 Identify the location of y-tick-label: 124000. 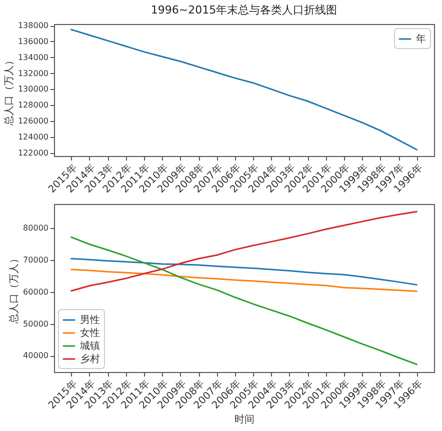
(33, 137).